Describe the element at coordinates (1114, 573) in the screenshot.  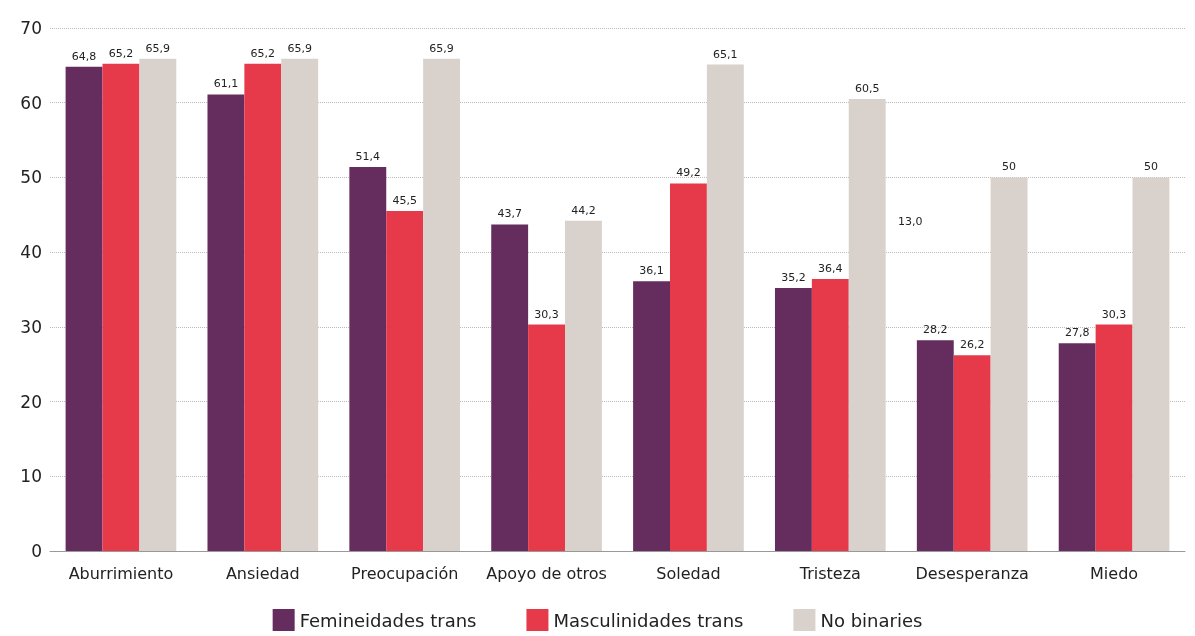
I see `x-tick-label: Miedo` at that location.